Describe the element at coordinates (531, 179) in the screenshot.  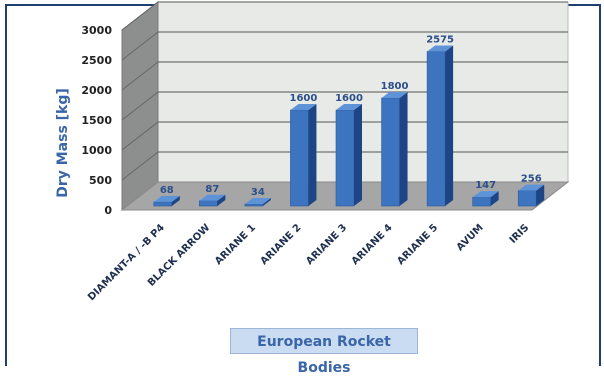
I see `data-label: 256` at that location.